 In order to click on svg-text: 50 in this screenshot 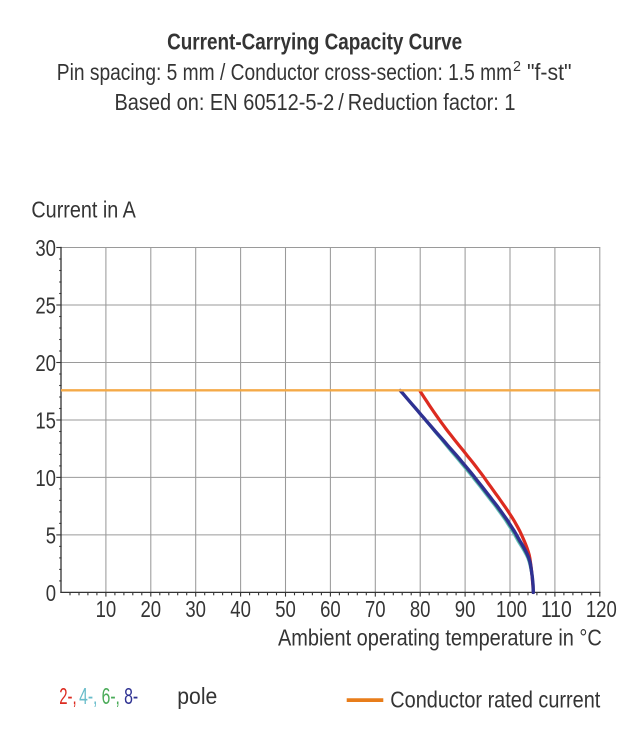, I will do `click(285, 609)`.